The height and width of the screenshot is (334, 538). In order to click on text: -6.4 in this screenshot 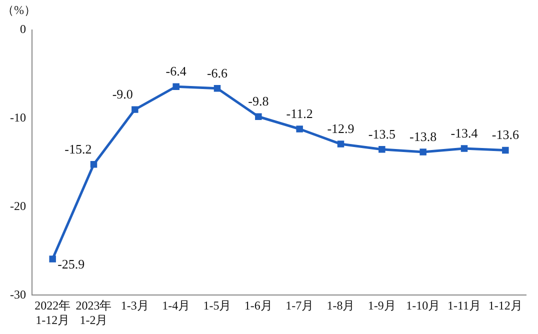, I will do `click(176, 71)`.